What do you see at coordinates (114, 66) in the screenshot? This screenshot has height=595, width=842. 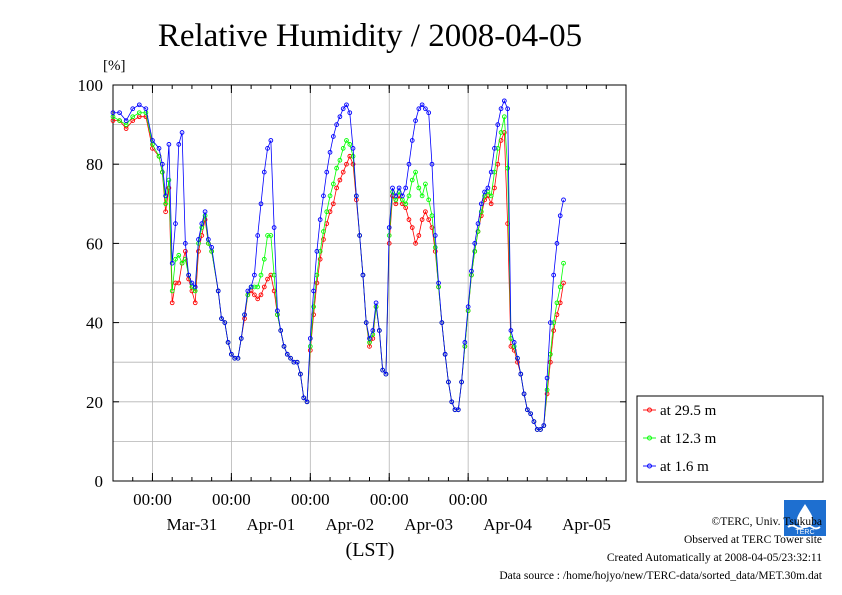 I see `y-axis-label: [%]` at bounding box center [114, 66].